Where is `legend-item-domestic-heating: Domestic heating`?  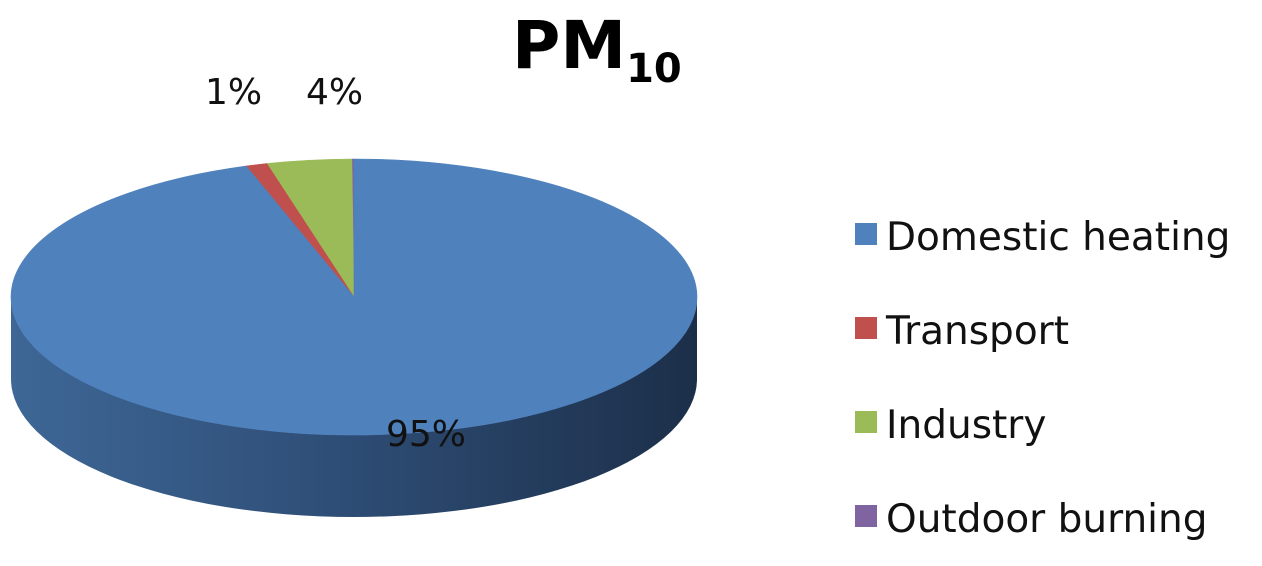 legend-item-domestic-heating: Domestic heating is located at coordinates (1042, 237).